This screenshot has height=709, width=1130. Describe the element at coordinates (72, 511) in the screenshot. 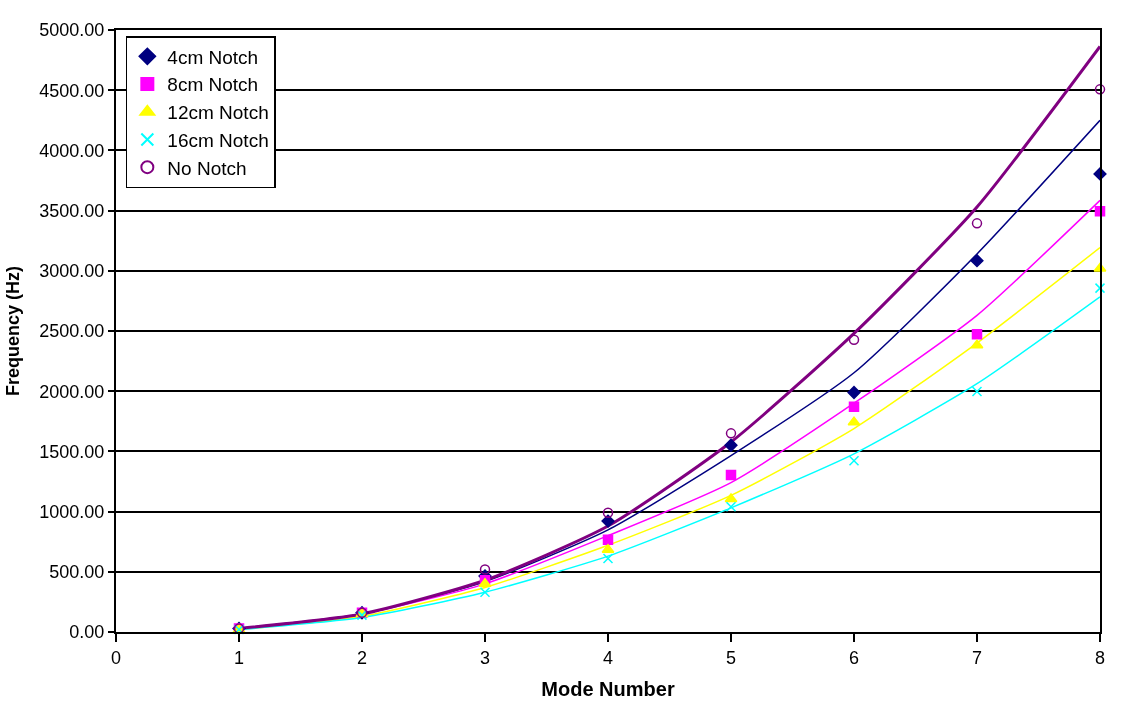

I see `y-tick-label: 1000.00` at that location.